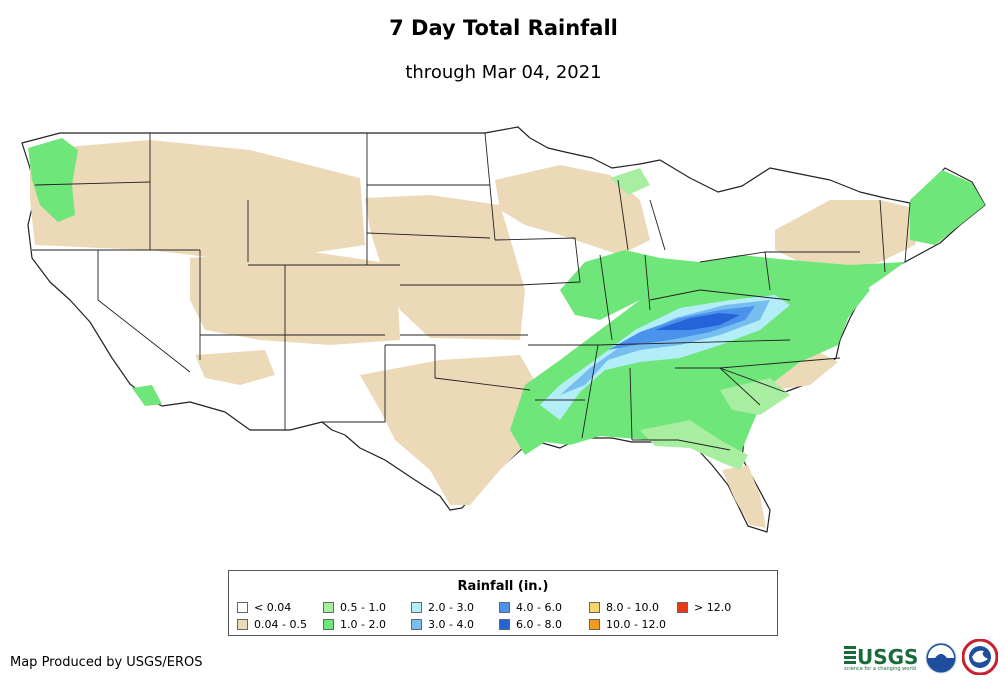  What do you see at coordinates (280, 624) in the screenshot?
I see `legend-label: 0.04 - 0.5` at bounding box center [280, 624].